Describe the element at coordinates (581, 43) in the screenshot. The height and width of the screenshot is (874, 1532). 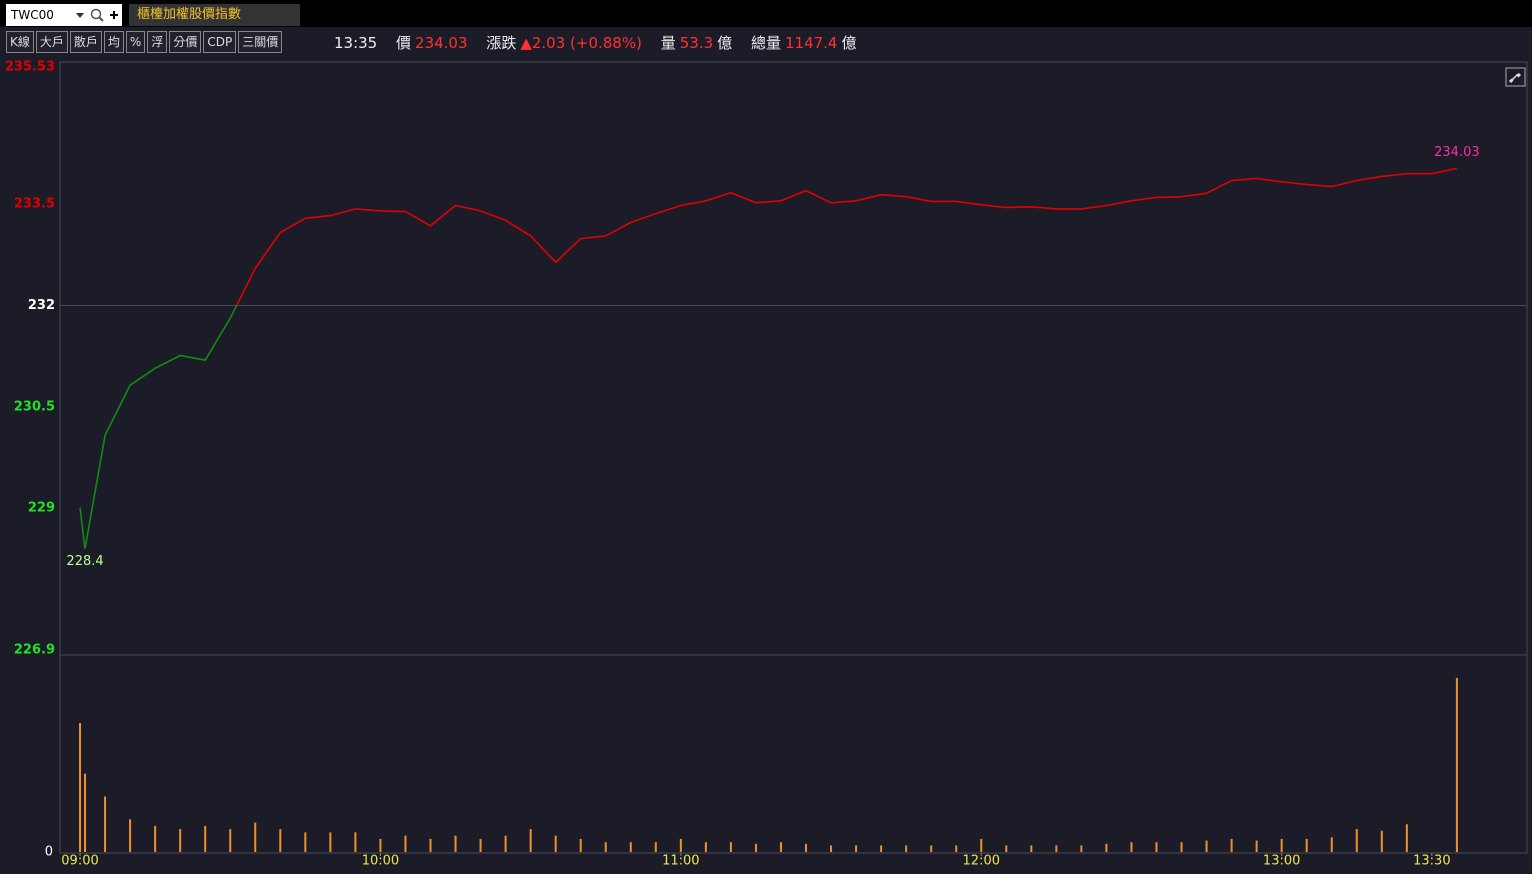
I see `change: ▲2.03 (+0.88%)` at that location.